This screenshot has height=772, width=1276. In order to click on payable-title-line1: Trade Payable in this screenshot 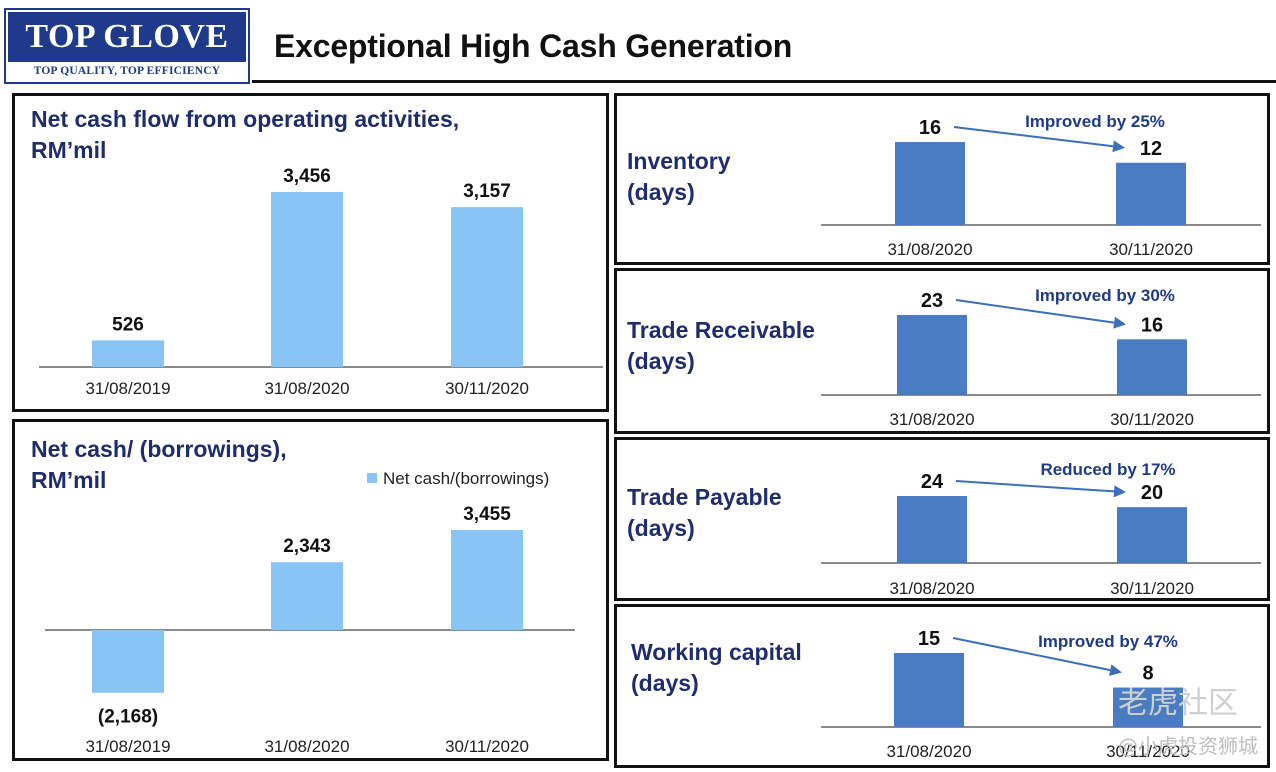, I will do `click(704, 497)`.